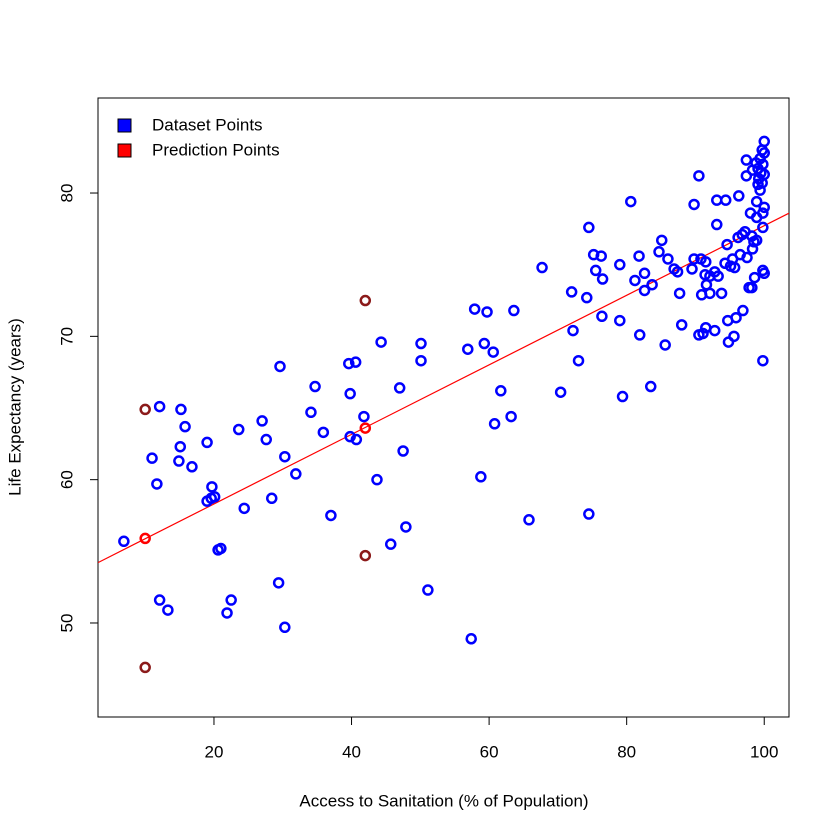 This screenshot has height=840, width=840. I want to click on y-tick-label: 70, so click(66, 336).